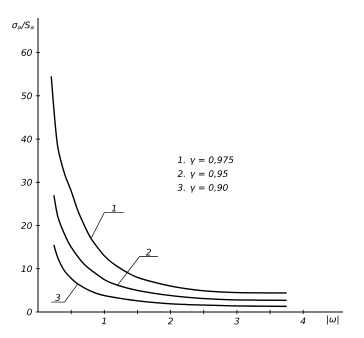  Describe the element at coordinates (104, 321) in the screenshot. I see `x-tick-label: 1` at that location.